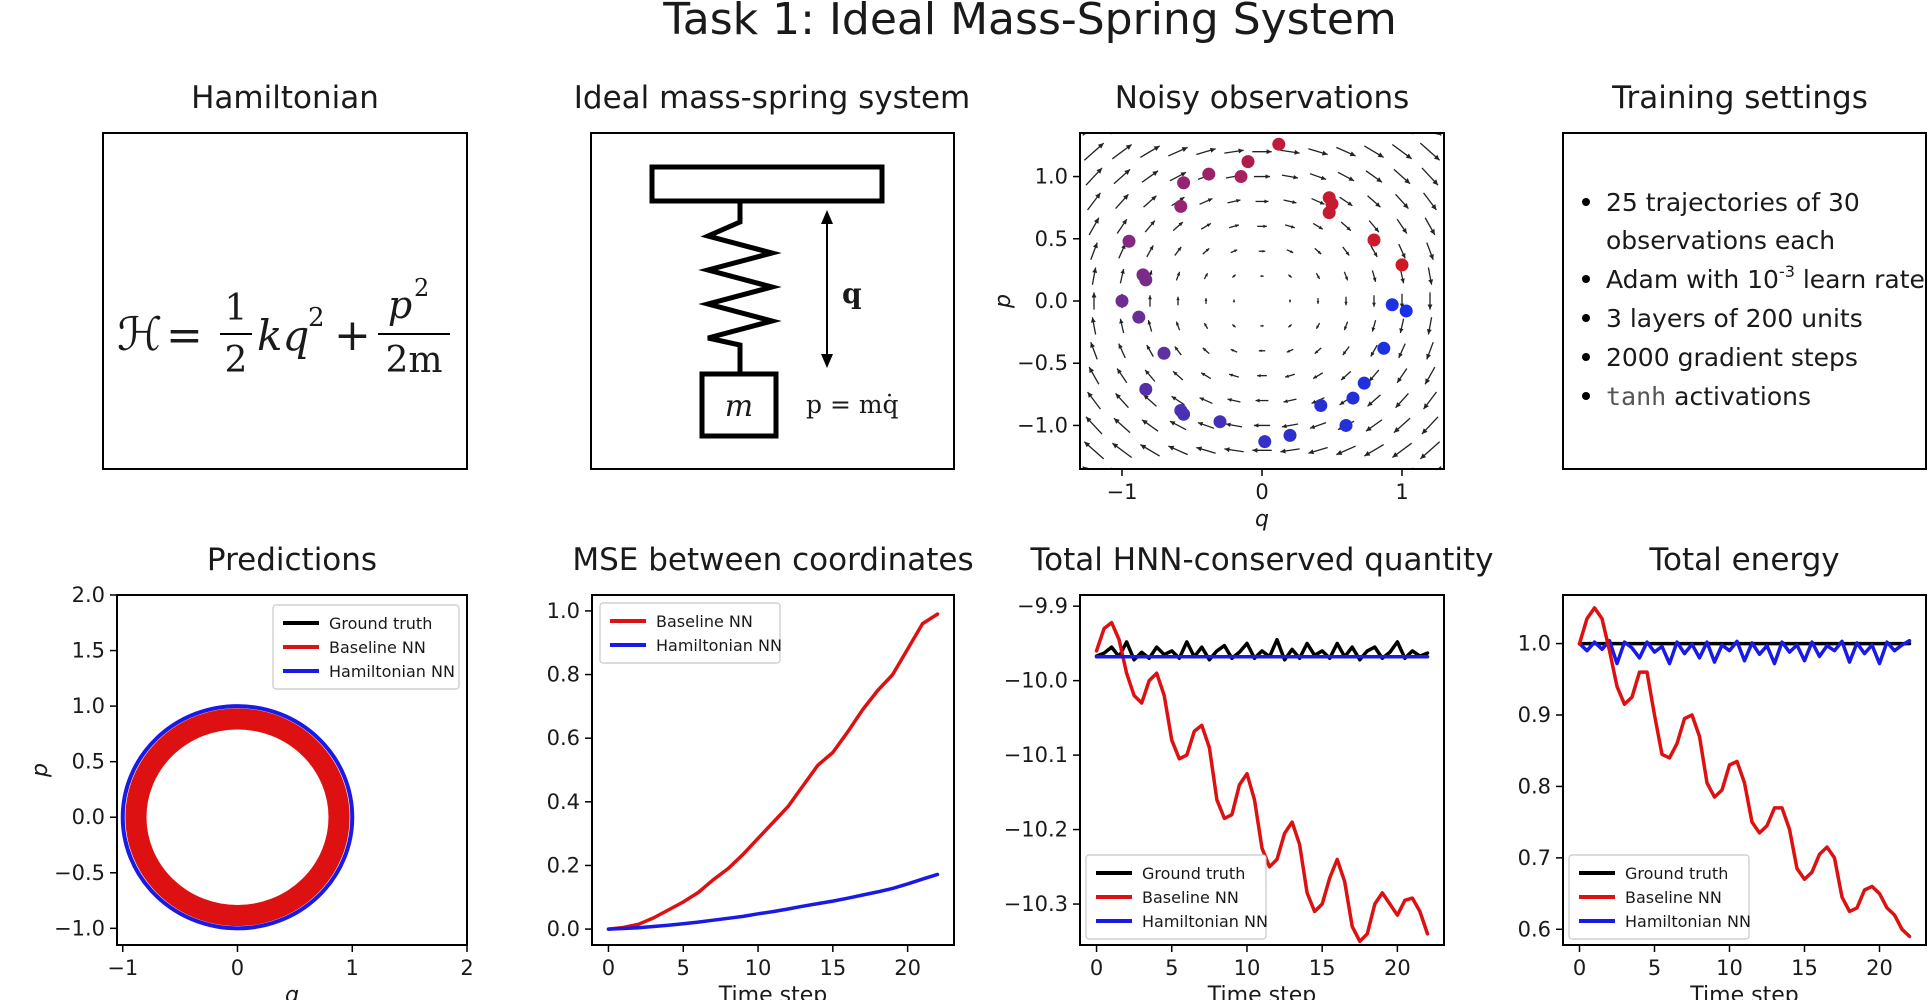 This screenshot has width=1930, height=1000. I want to click on y-tick-label: 0.5, so click(1051, 239).